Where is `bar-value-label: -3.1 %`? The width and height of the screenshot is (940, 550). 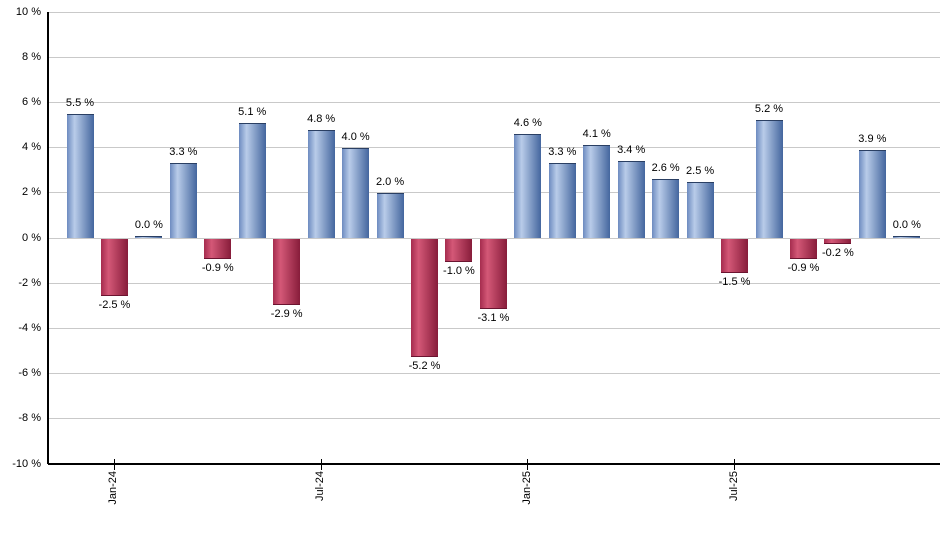
bar-value-label: -3.1 % is located at coordinates (493, 318).